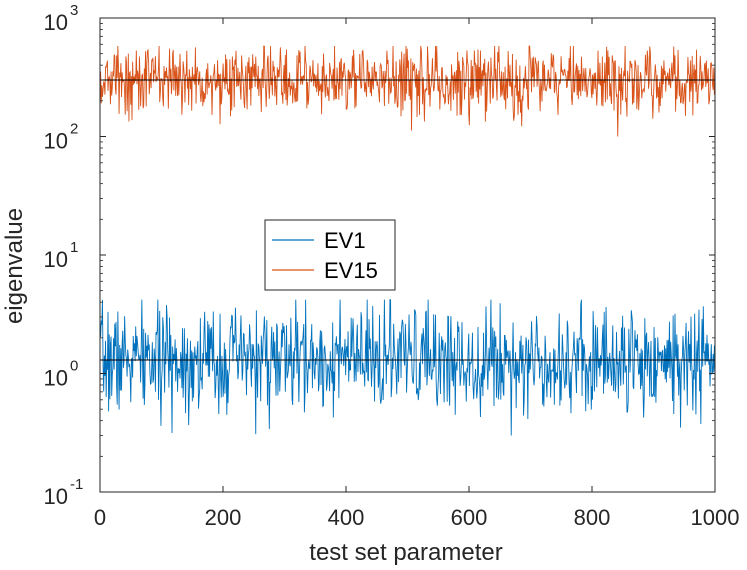  I want to click on x-axis-label: test set parameter, so click(405, 552).